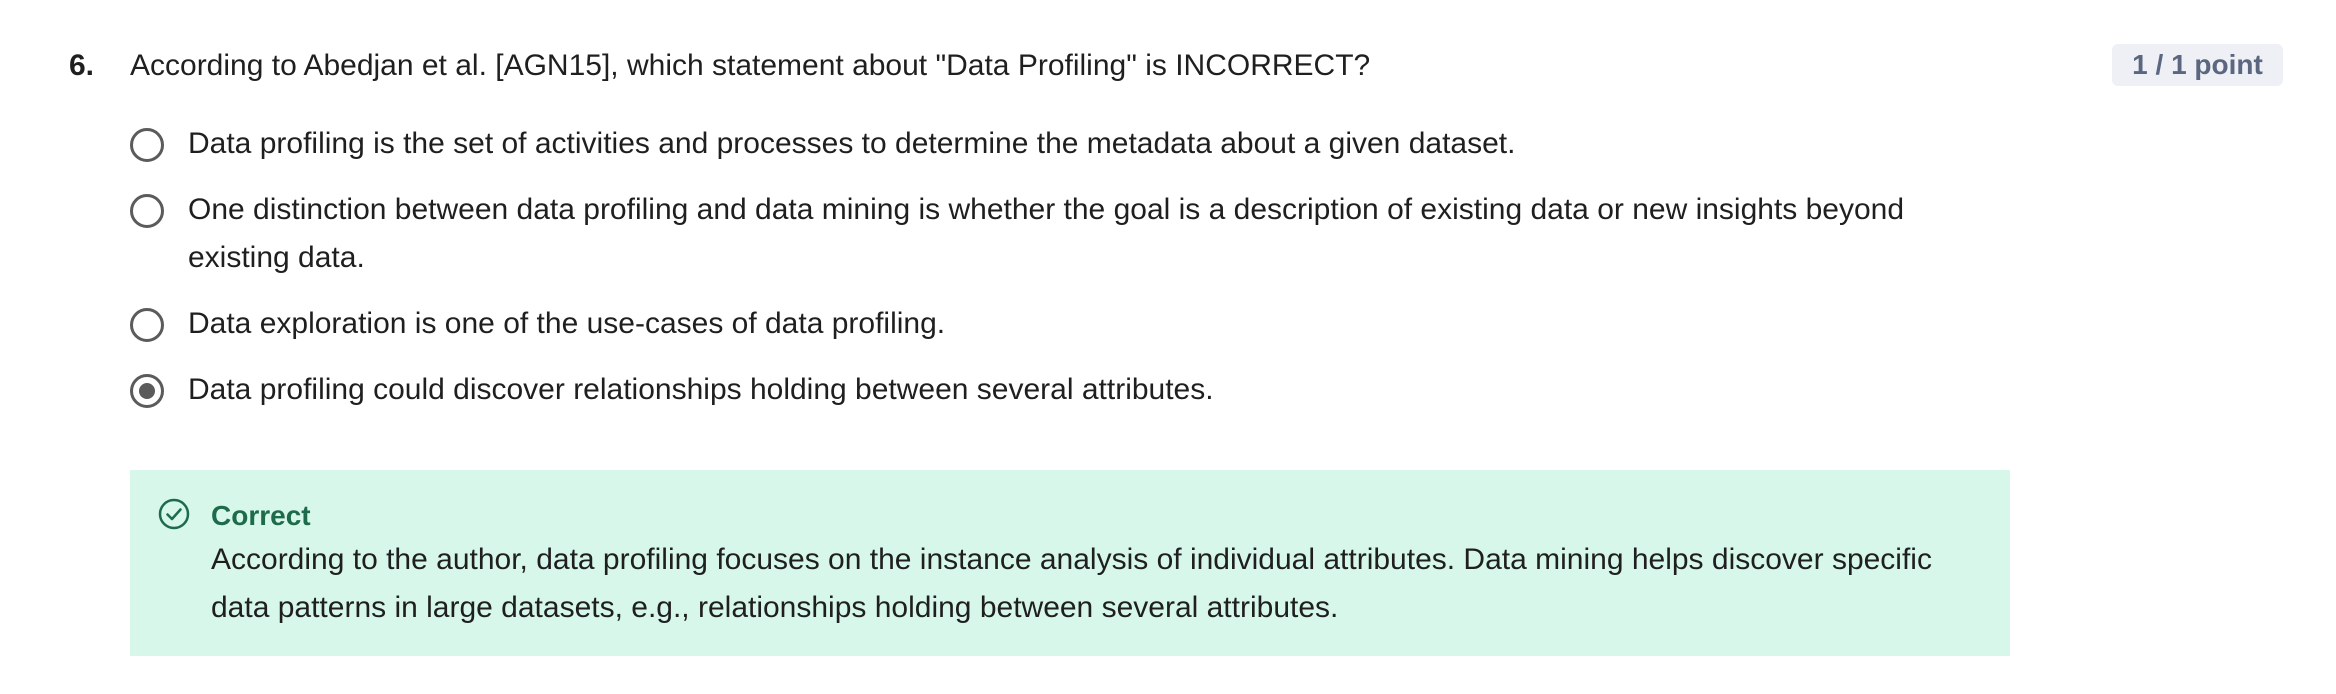  What do you see at coordinates (174, 514) in the screenshot?
I see `check-circle-icon` at bounding box center [174, 514].